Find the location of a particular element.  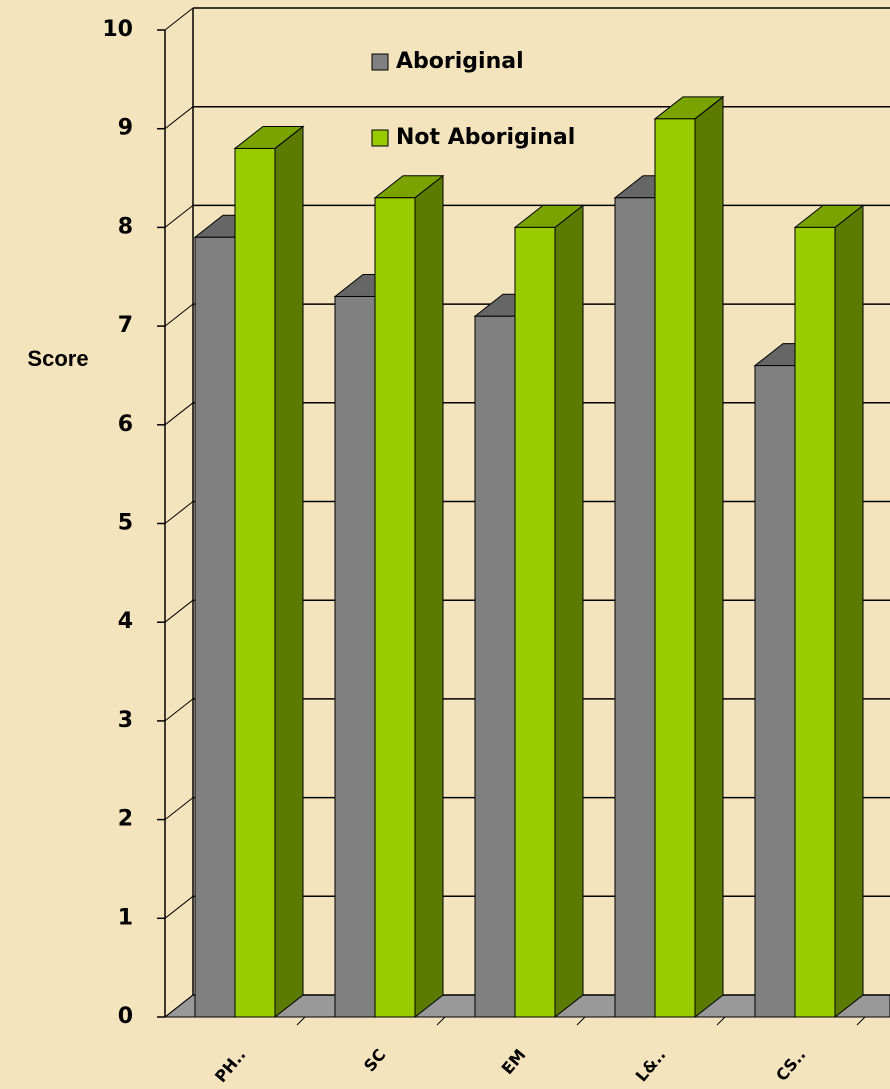

legend-label: Not Aboriginal is located at coordinates (485, 137).